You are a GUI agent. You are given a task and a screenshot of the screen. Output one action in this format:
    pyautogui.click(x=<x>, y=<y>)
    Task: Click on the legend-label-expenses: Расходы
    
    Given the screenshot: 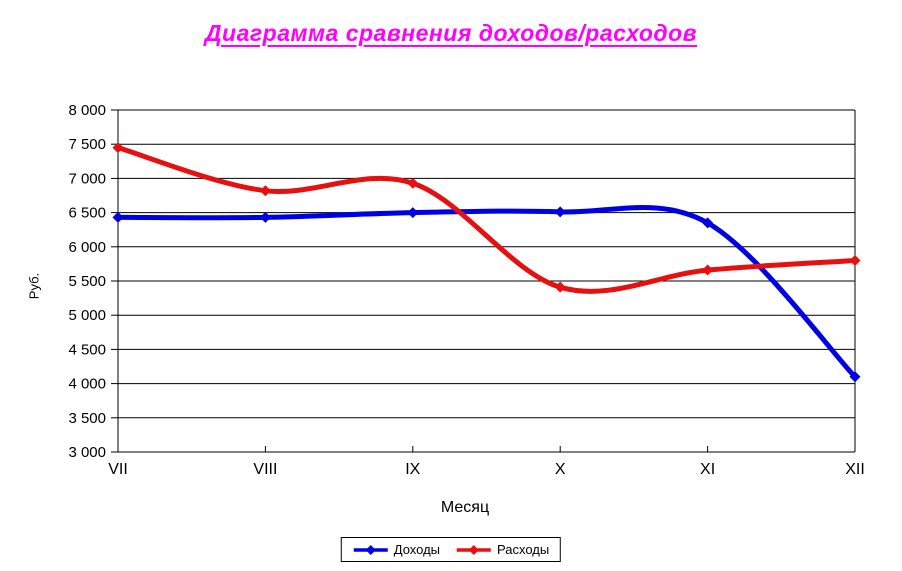 What is the action you would take?
    pyautogui.click(x=523, y=549)
    